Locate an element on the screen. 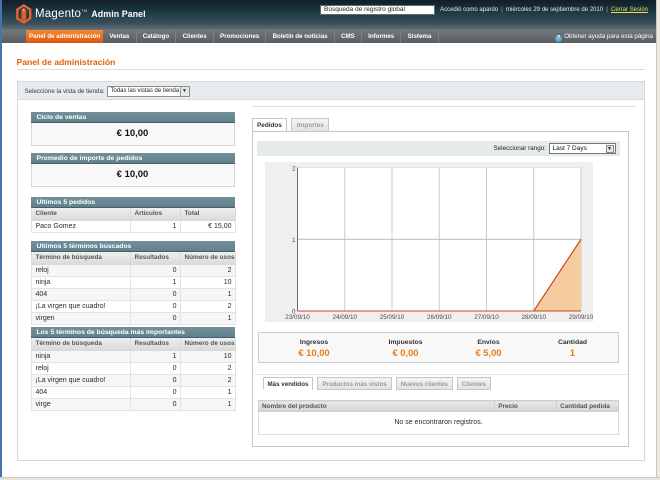  svg-text: 23/09/10 is located at coordinates (297, 317).